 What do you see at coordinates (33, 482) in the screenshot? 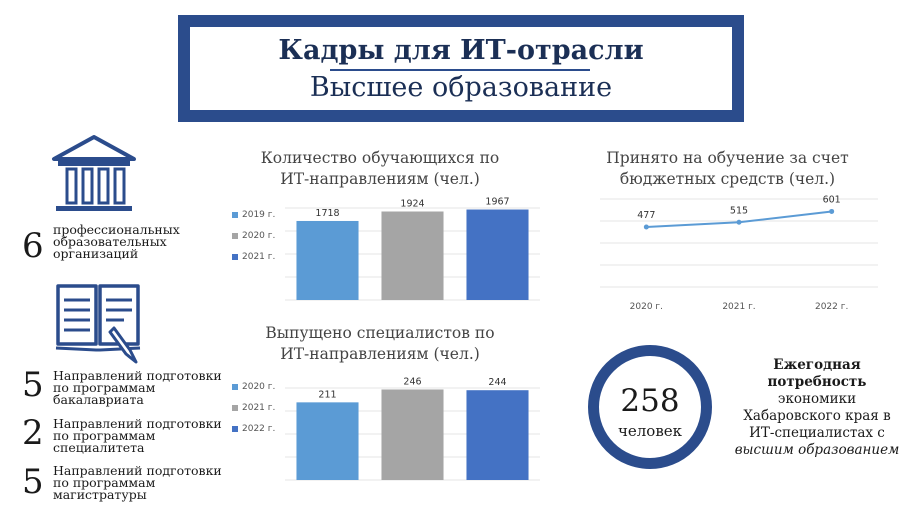
I see `stat-value-master: 5` at bounding box center [33, 482].